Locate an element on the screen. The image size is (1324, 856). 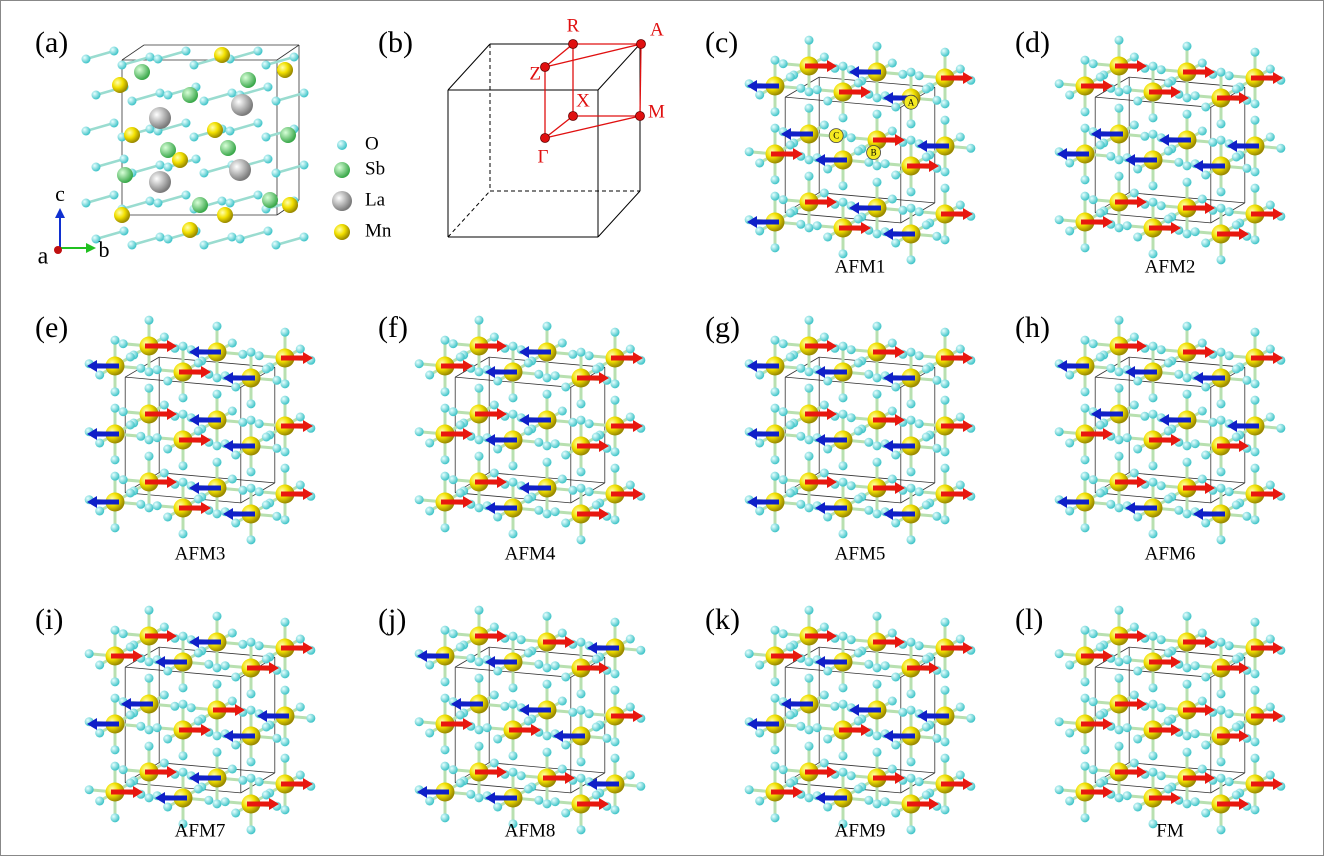
label: C is located at coordinates (836, 136).